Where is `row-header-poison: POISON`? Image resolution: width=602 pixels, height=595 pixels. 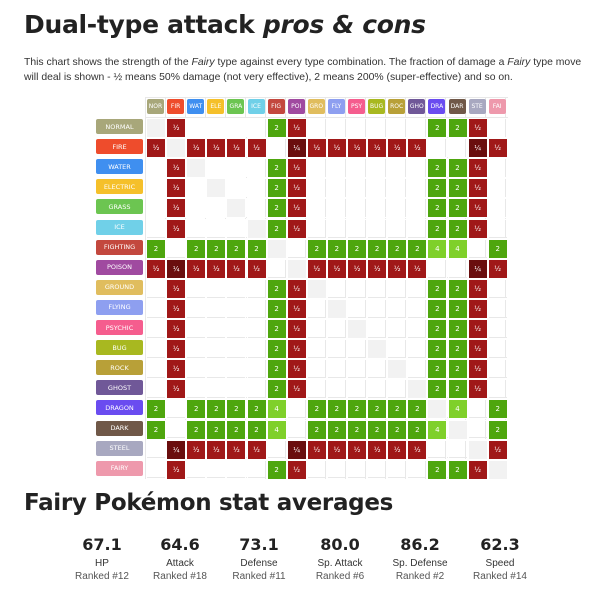 row-header-poison: POISON is located at coordinates (119, 267).